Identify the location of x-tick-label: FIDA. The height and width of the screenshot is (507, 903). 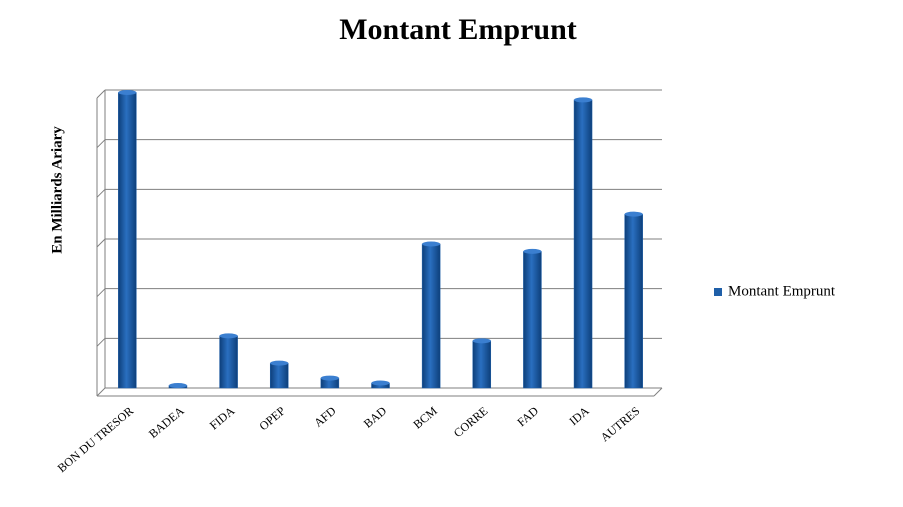
(222, 417).